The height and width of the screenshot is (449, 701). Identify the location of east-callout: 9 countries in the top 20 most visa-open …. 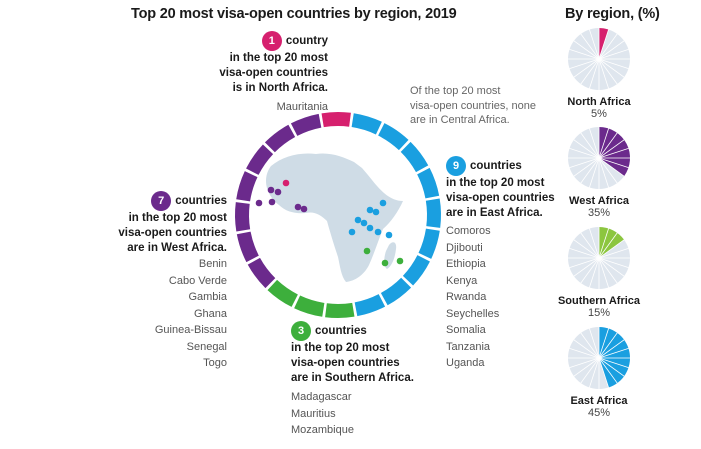
(500, 188).